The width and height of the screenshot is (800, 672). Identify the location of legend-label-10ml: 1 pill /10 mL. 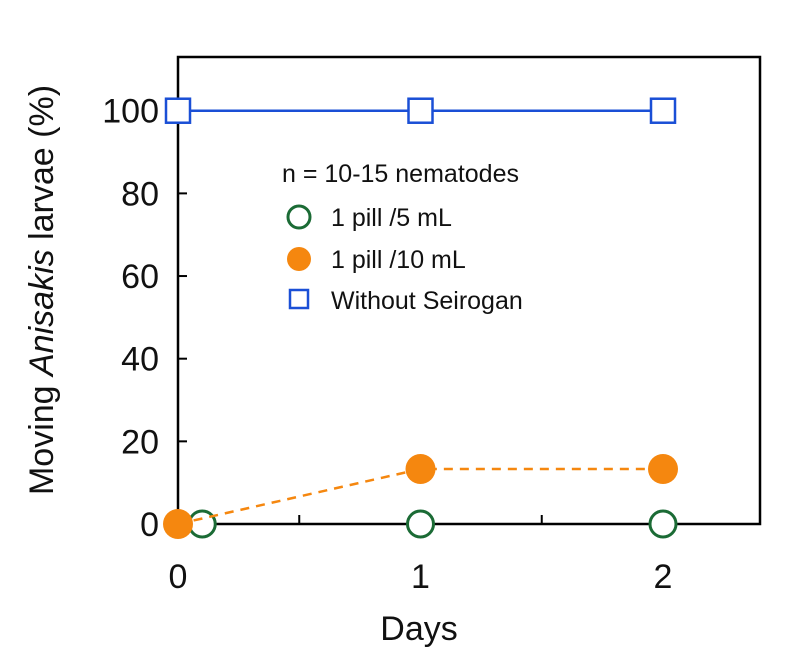
(398, 260).